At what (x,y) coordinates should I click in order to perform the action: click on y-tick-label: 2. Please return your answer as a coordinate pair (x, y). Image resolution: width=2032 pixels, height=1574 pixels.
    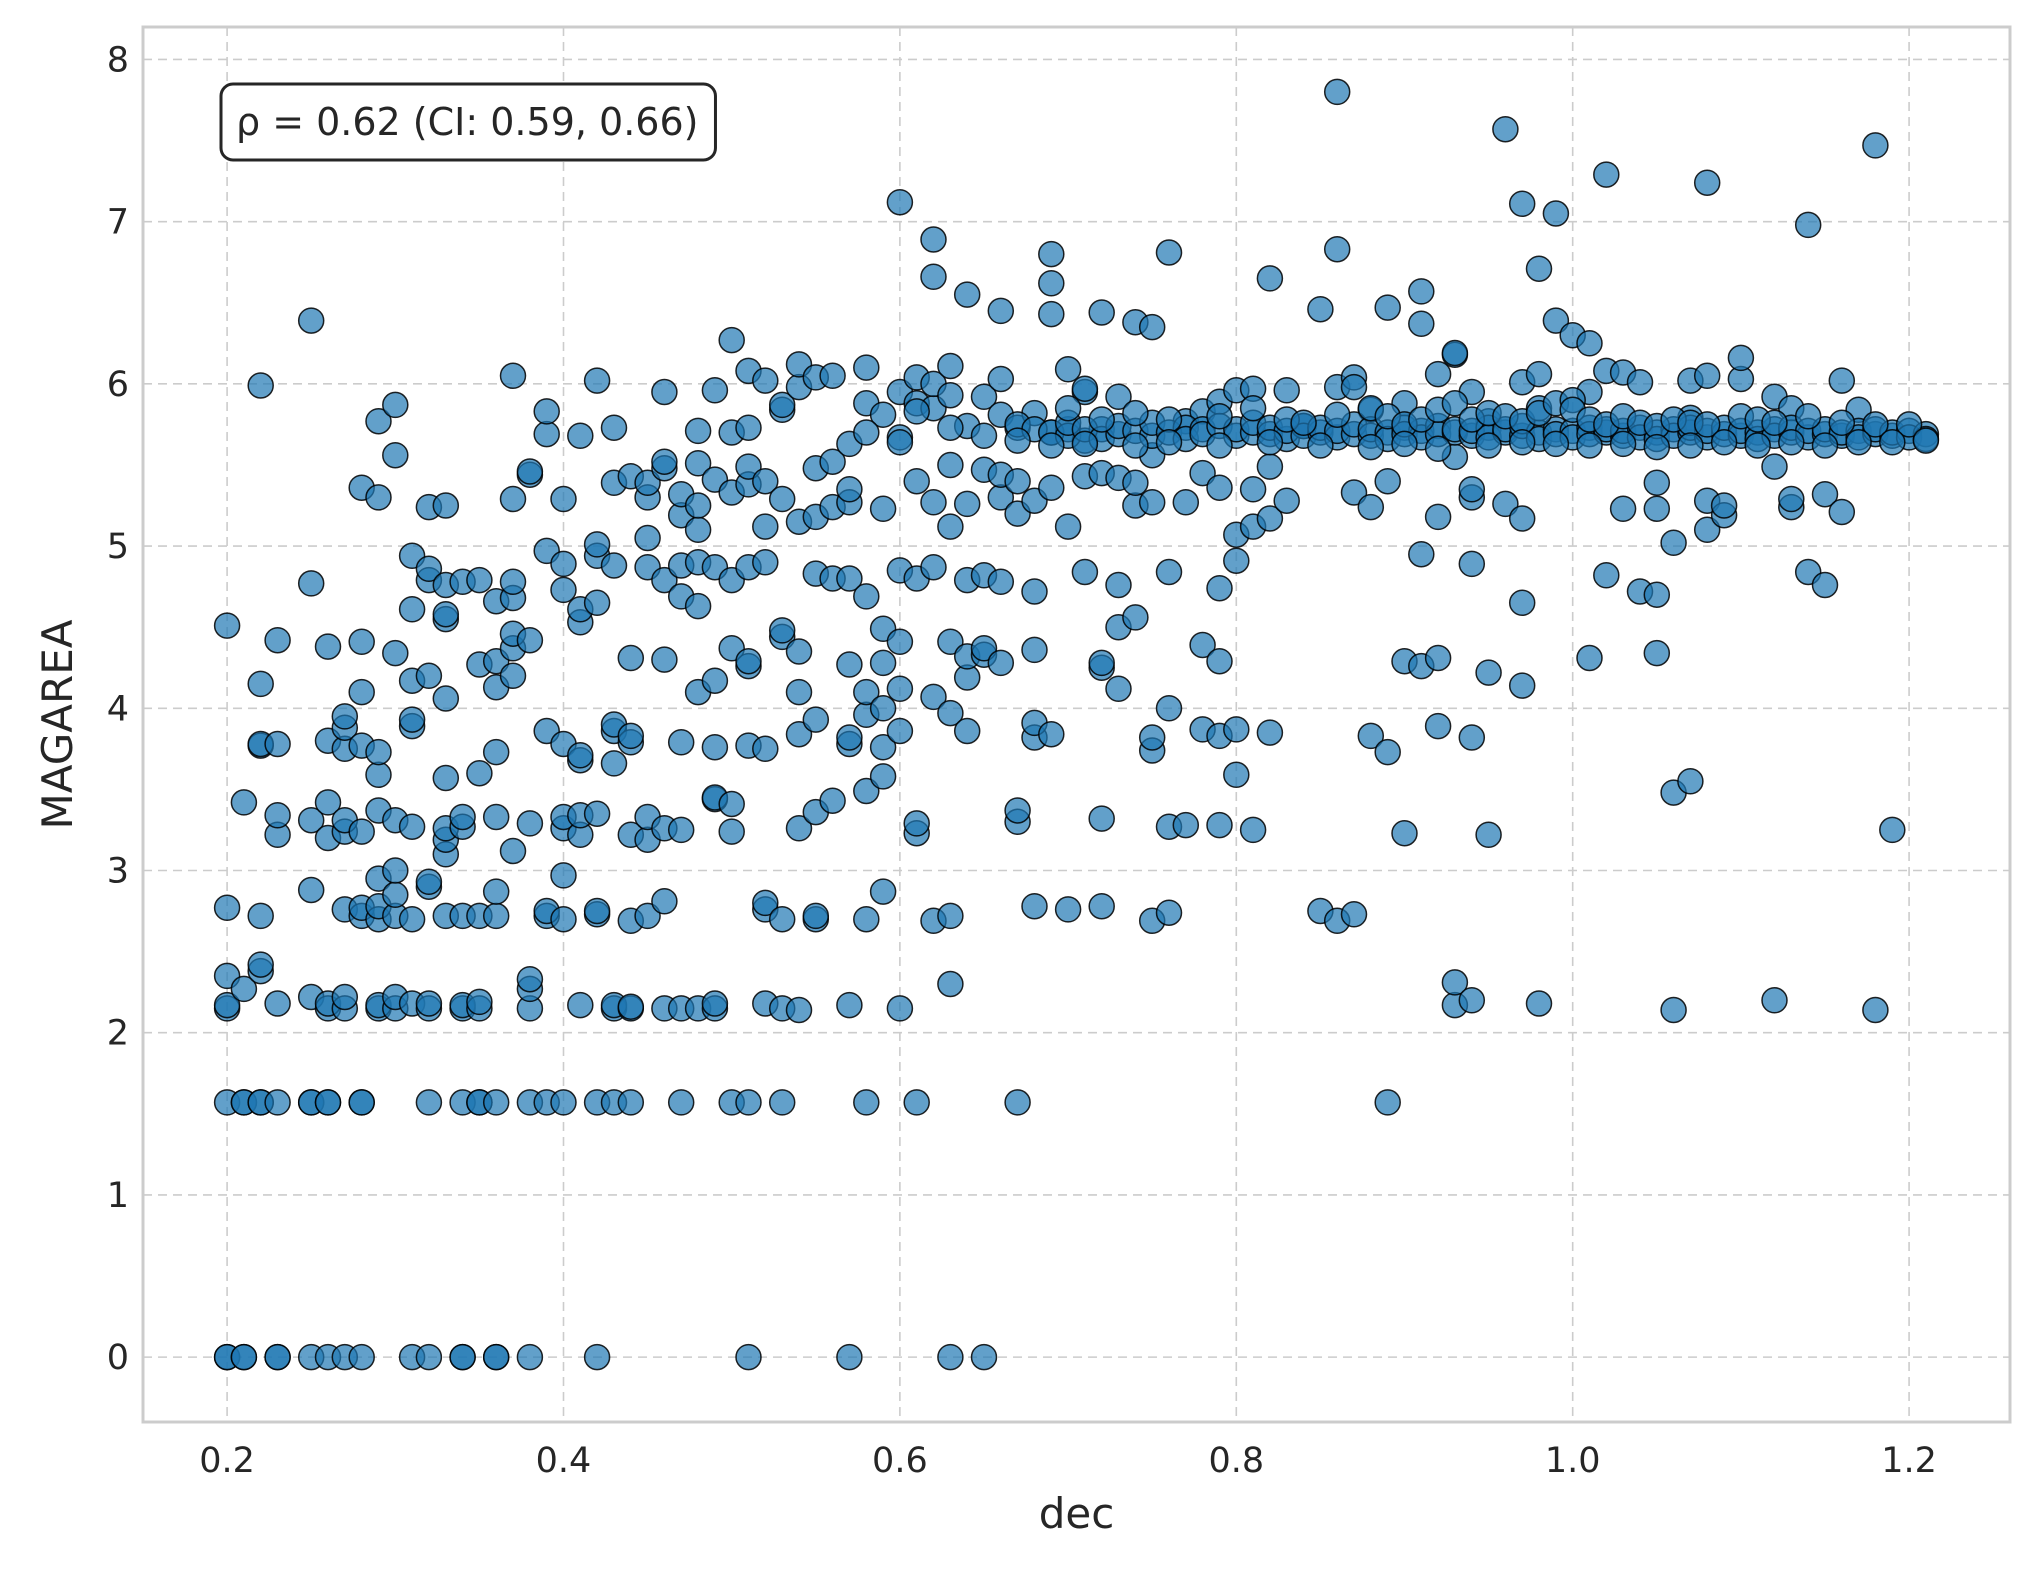
    Looking at the image, I should click on (118, 1034).